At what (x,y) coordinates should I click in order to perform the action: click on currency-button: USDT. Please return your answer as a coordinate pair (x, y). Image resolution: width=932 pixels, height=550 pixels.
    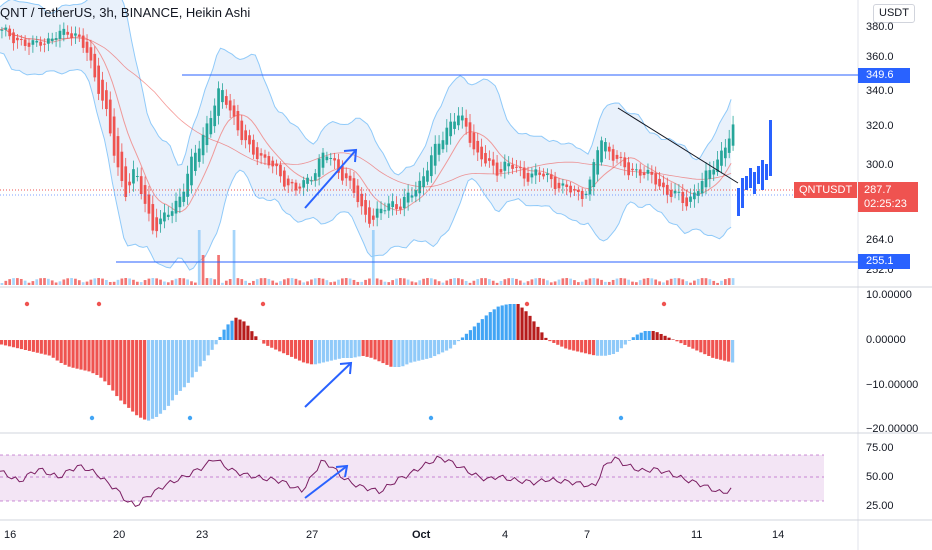
    Looking at the image, I should click on (894, 13).